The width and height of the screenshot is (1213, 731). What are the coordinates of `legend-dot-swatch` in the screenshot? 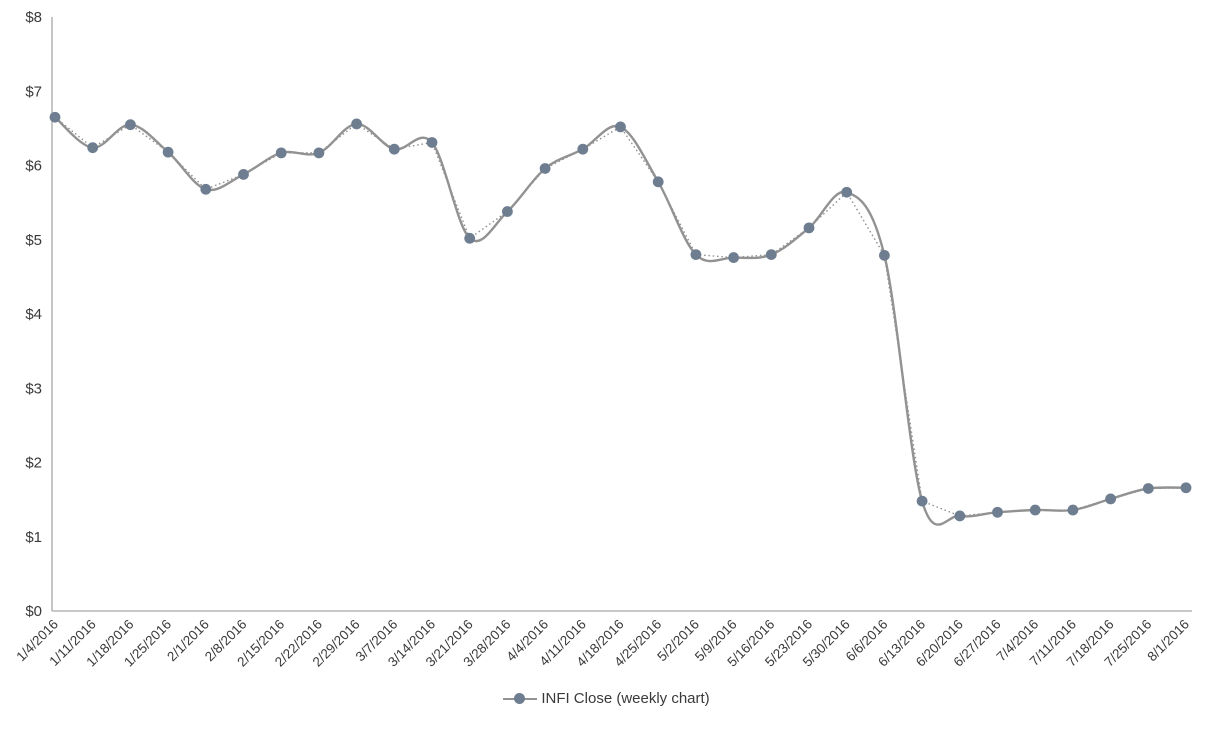 It's located at (520, 698).